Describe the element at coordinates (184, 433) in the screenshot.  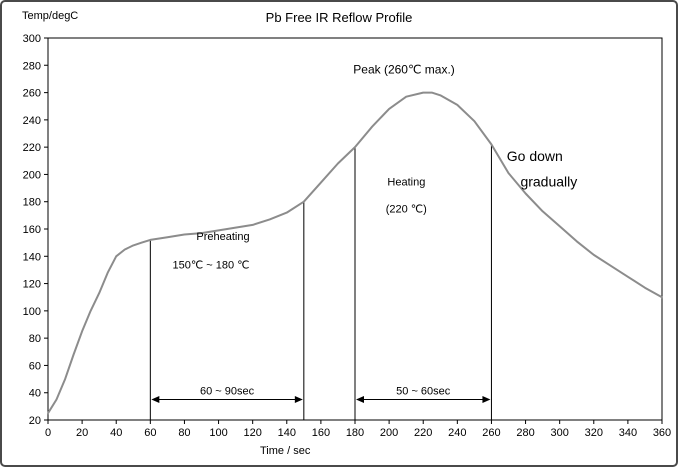
I see `x-tick-label: 80` at that location.